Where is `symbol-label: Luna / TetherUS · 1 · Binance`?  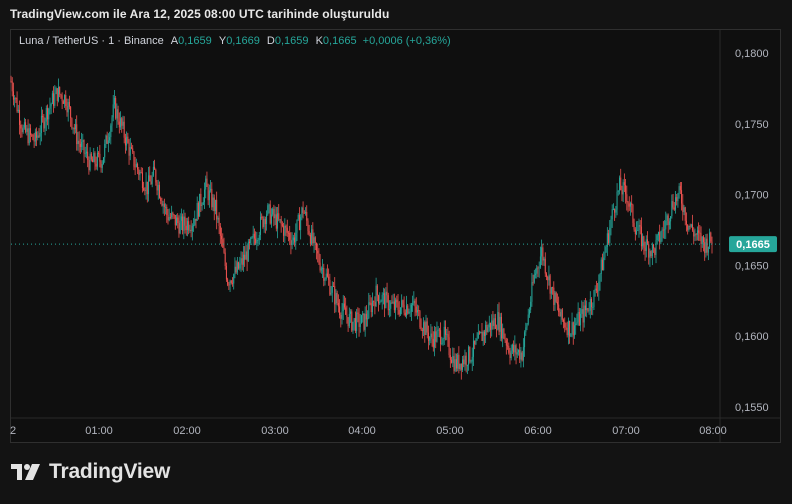 symbol-label: Luna / TetherUS · 1 · Binance is located at coordinates (91, 41).